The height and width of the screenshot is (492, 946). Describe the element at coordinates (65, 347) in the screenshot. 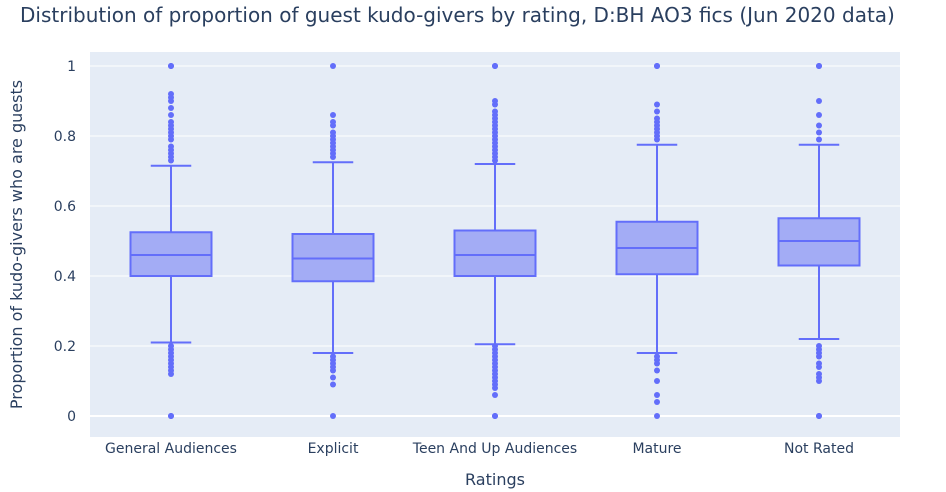

I see `y-tick-label: 0.2` at that location.